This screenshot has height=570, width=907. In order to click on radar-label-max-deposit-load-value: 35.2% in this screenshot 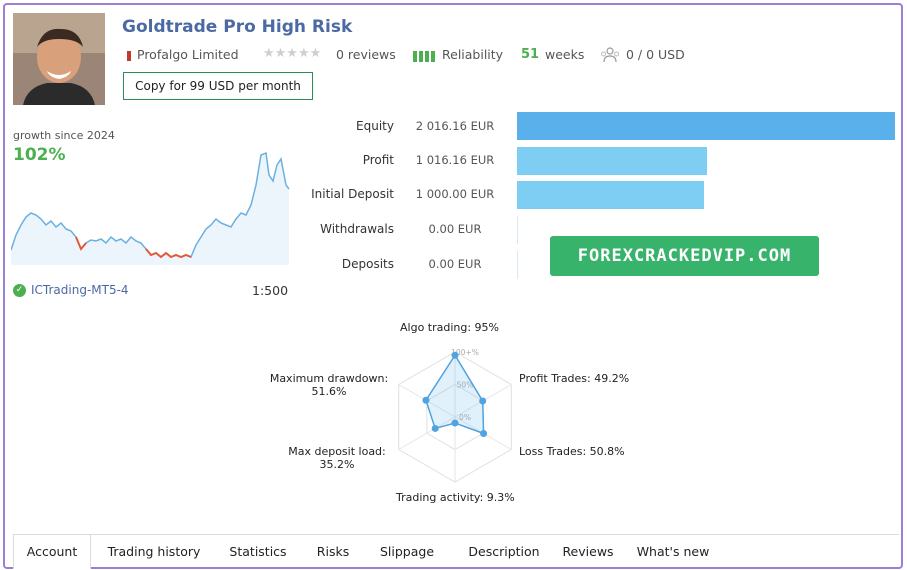, I will do `click(337, 464)`.